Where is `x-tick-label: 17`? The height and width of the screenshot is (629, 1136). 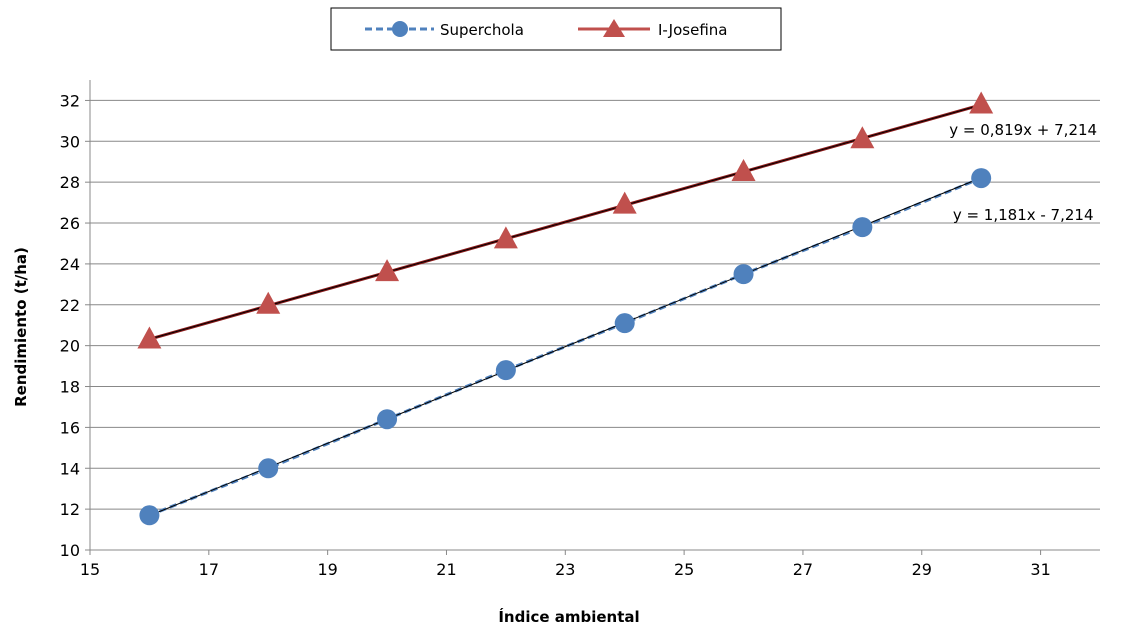 x-tick-label: 17 is located at coordinates (209, 569).